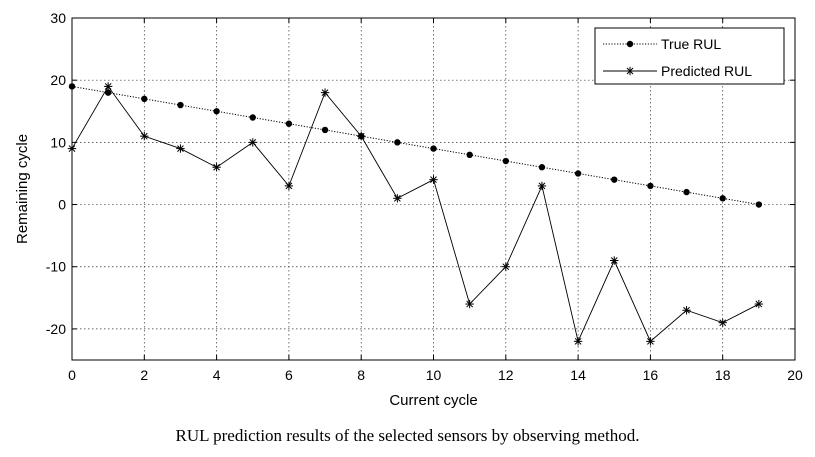  Describe the element at coordinates (506, 375) in the screenshot. I see `x-tick-label: 12` at that location.